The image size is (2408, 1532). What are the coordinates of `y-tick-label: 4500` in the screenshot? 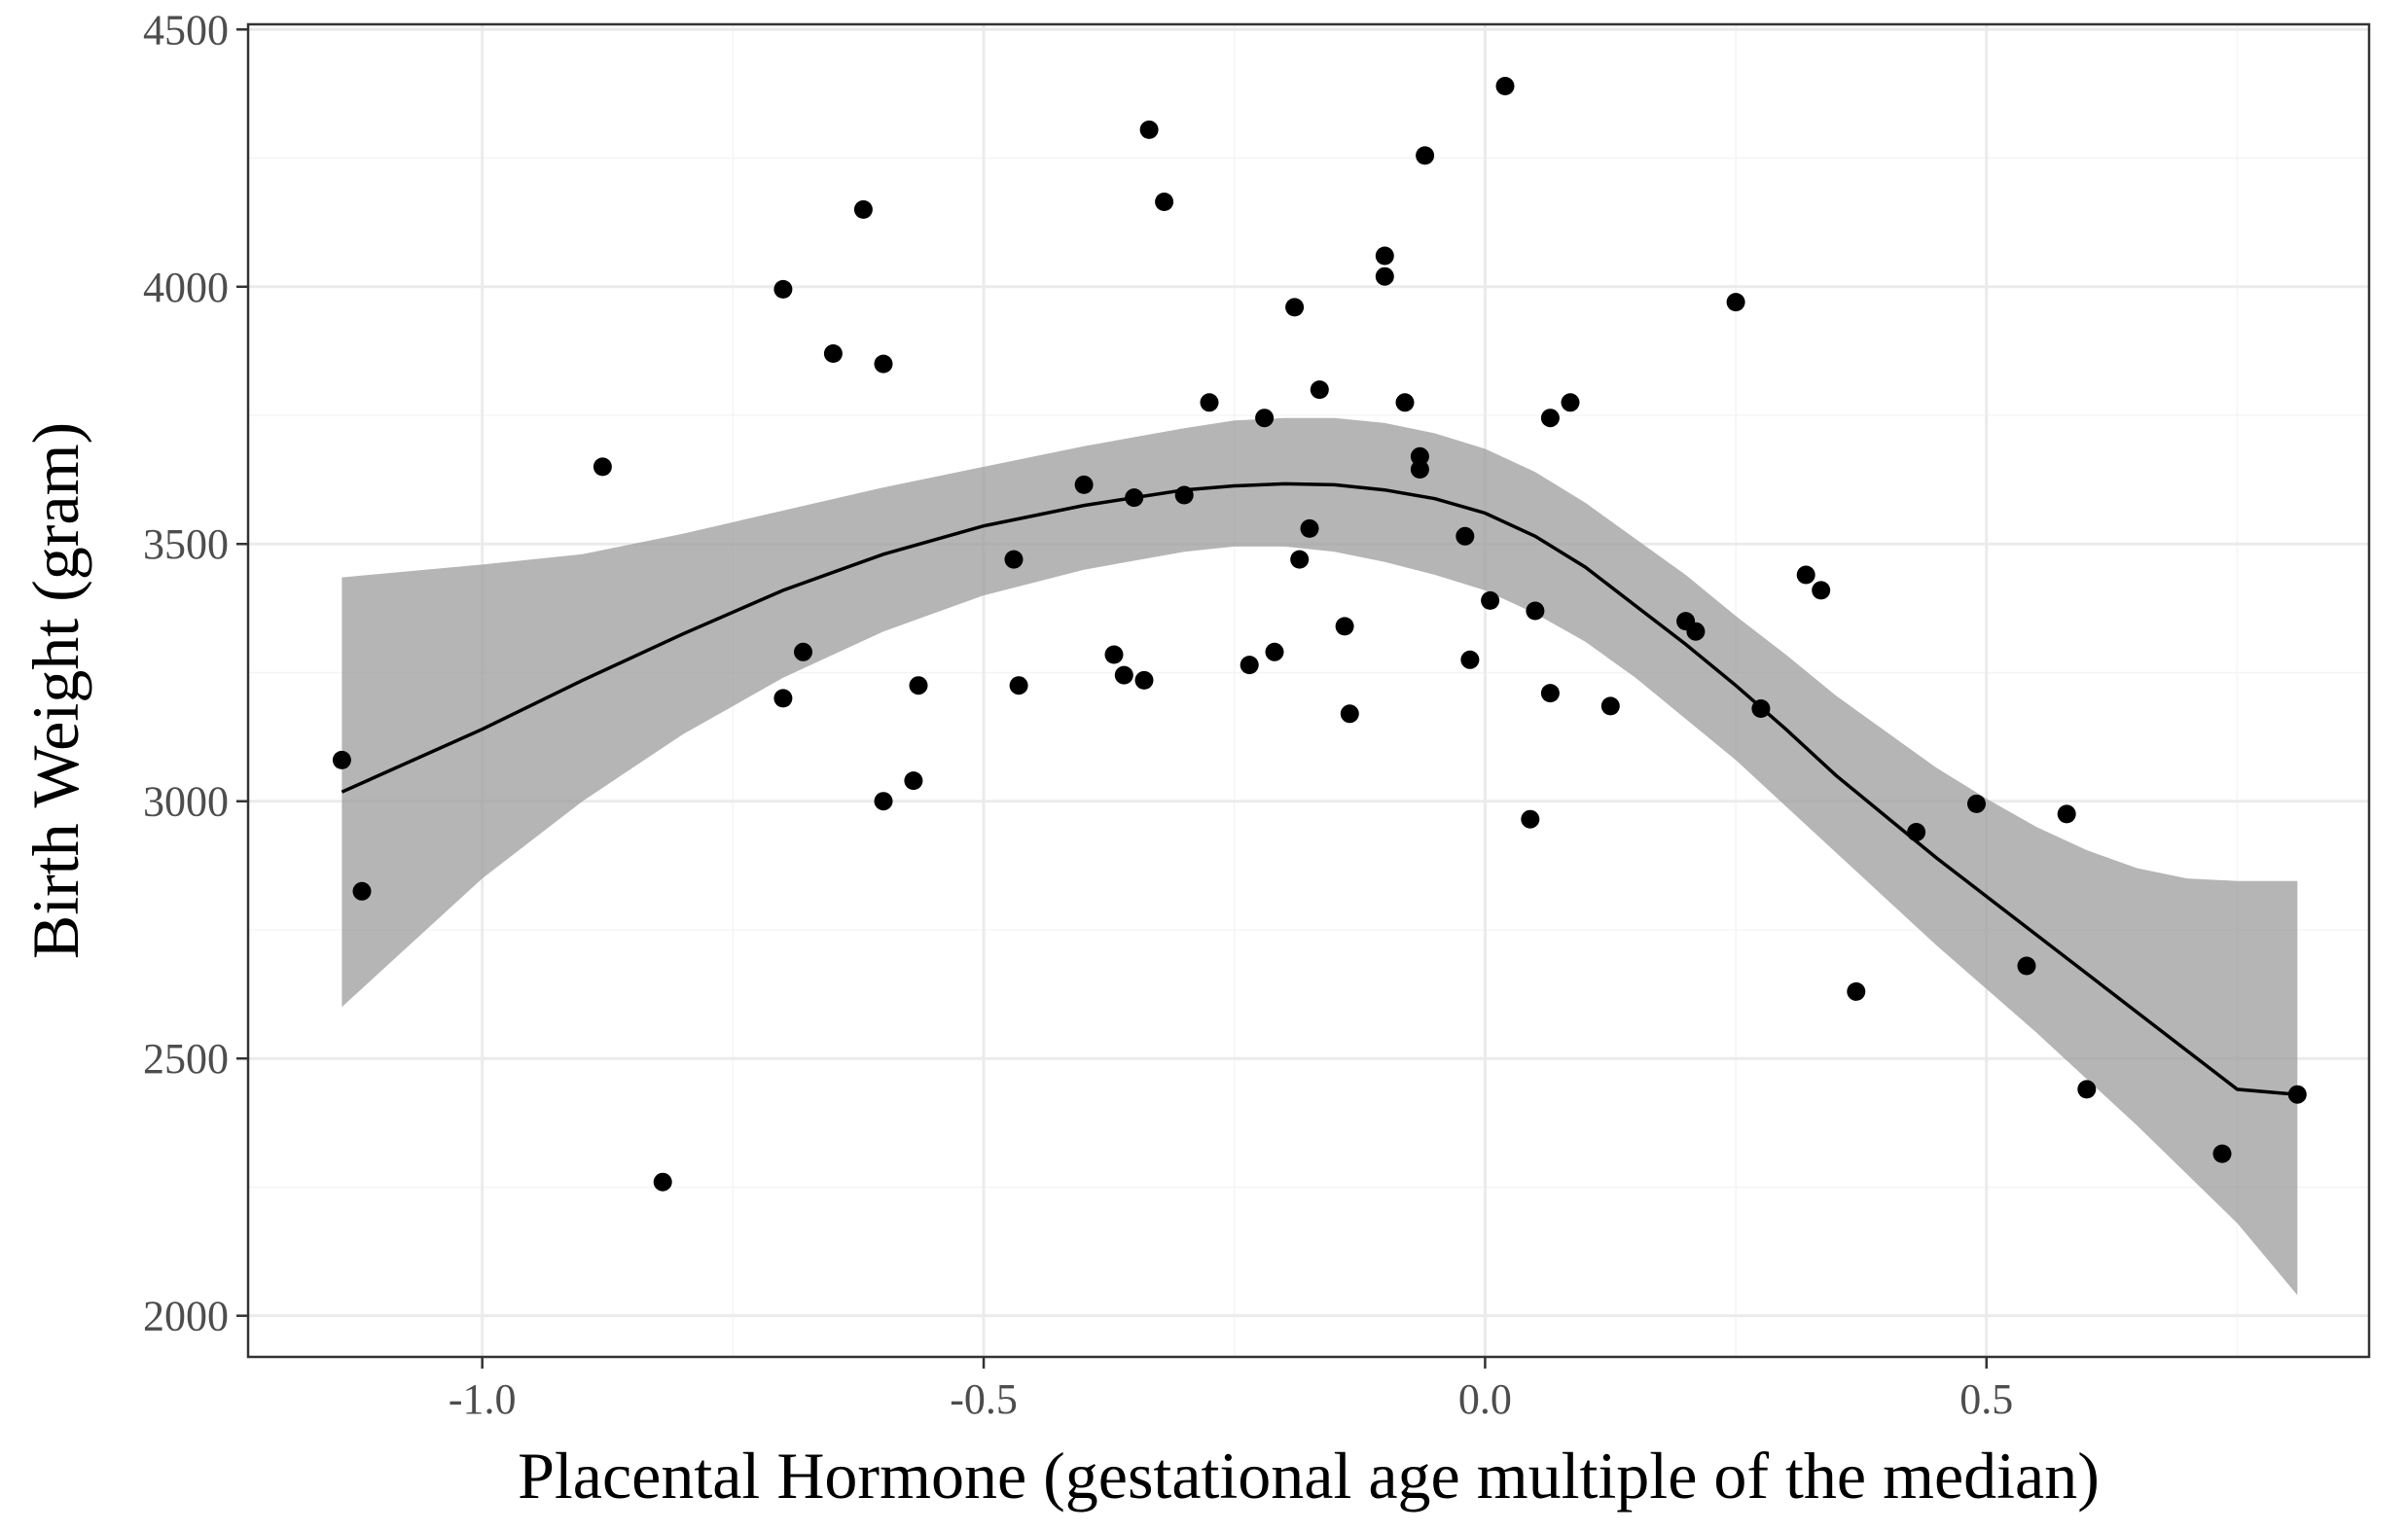 It's located at (186, 29).